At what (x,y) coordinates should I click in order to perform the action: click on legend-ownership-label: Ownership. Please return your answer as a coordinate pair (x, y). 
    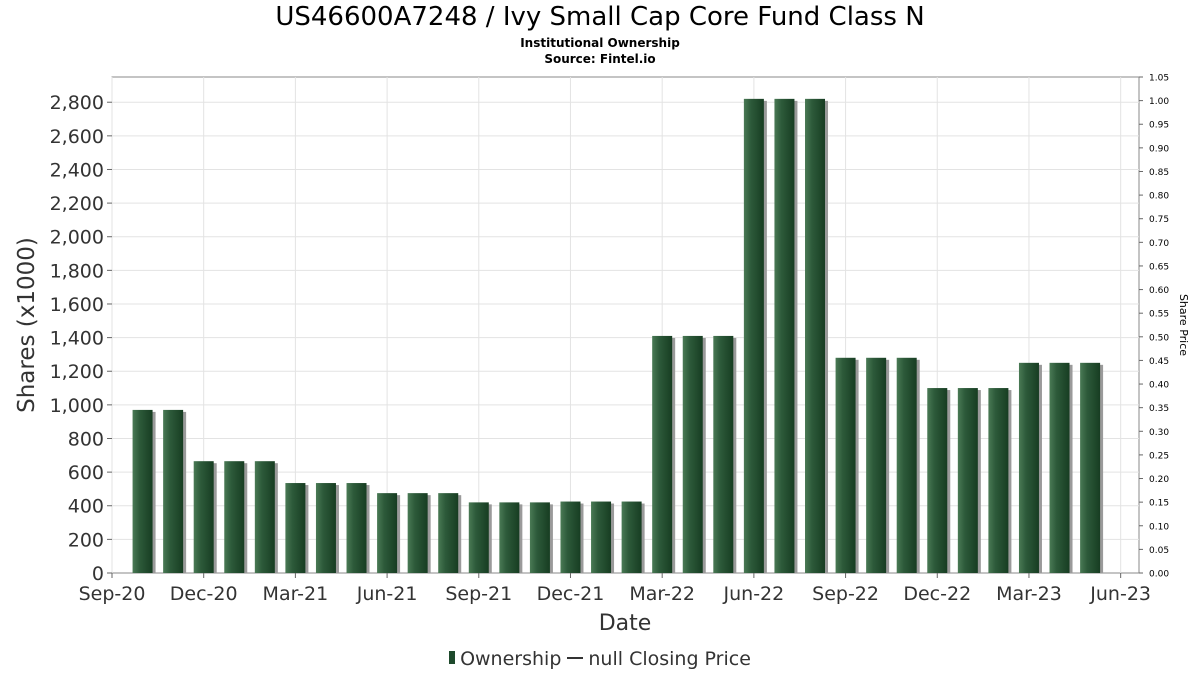
    Looking at the image, I should click on (511, 659).